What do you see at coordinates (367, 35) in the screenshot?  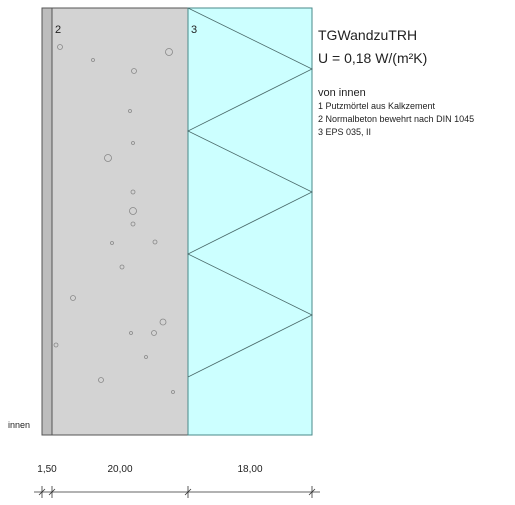 I see `title: TGWandzuTRH` at bounding box center [367, 35].